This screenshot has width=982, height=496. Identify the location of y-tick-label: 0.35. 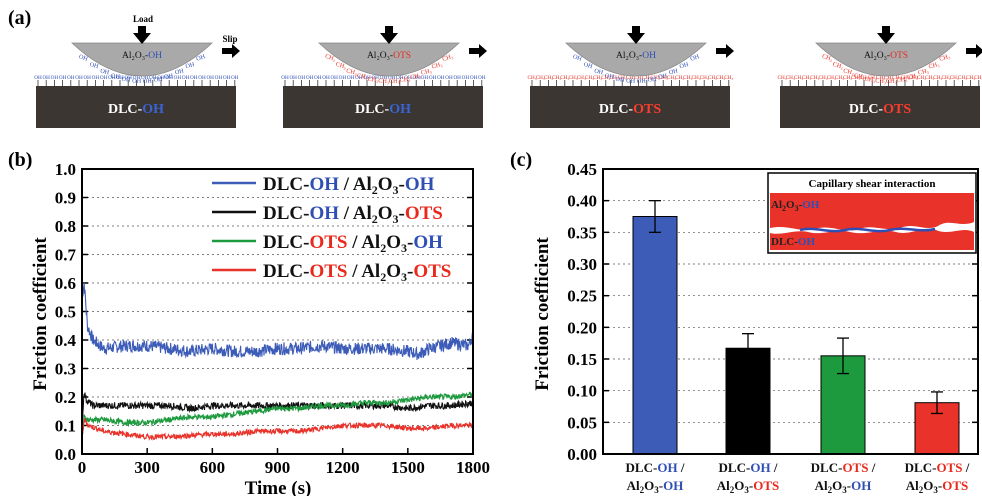
(582, 232).